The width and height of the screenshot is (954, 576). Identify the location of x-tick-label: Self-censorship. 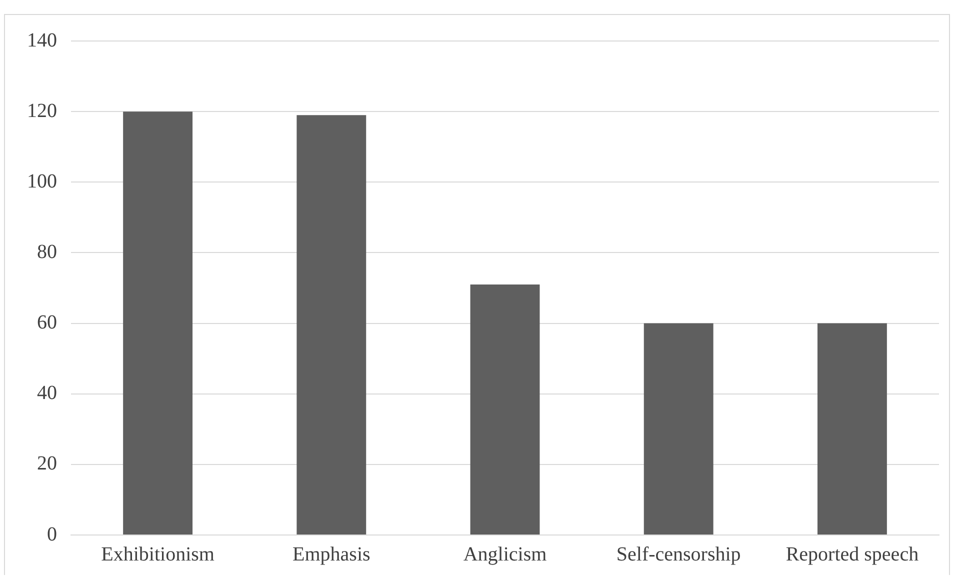
(678, 554).